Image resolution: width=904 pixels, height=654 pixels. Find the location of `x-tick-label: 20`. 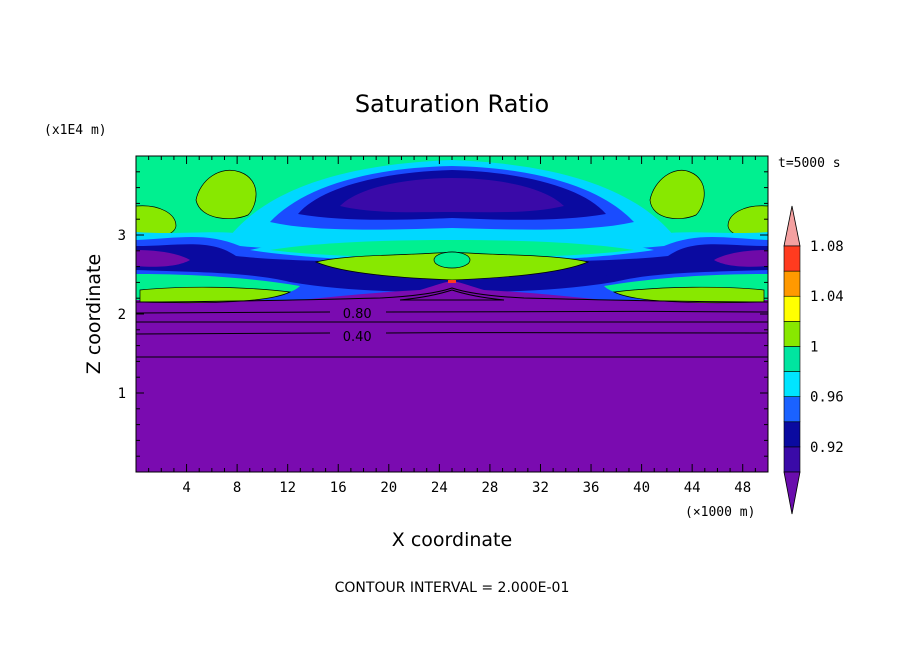

x-tick-label: 20 is located at coordinates (388, 488).